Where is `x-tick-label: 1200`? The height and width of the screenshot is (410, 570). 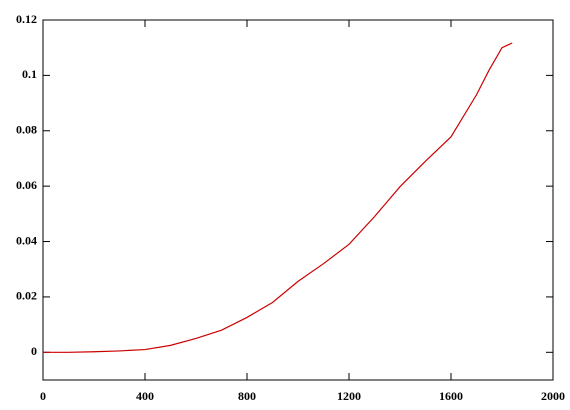 x-tick-label: 1200 is located at coordinates (349, 396).